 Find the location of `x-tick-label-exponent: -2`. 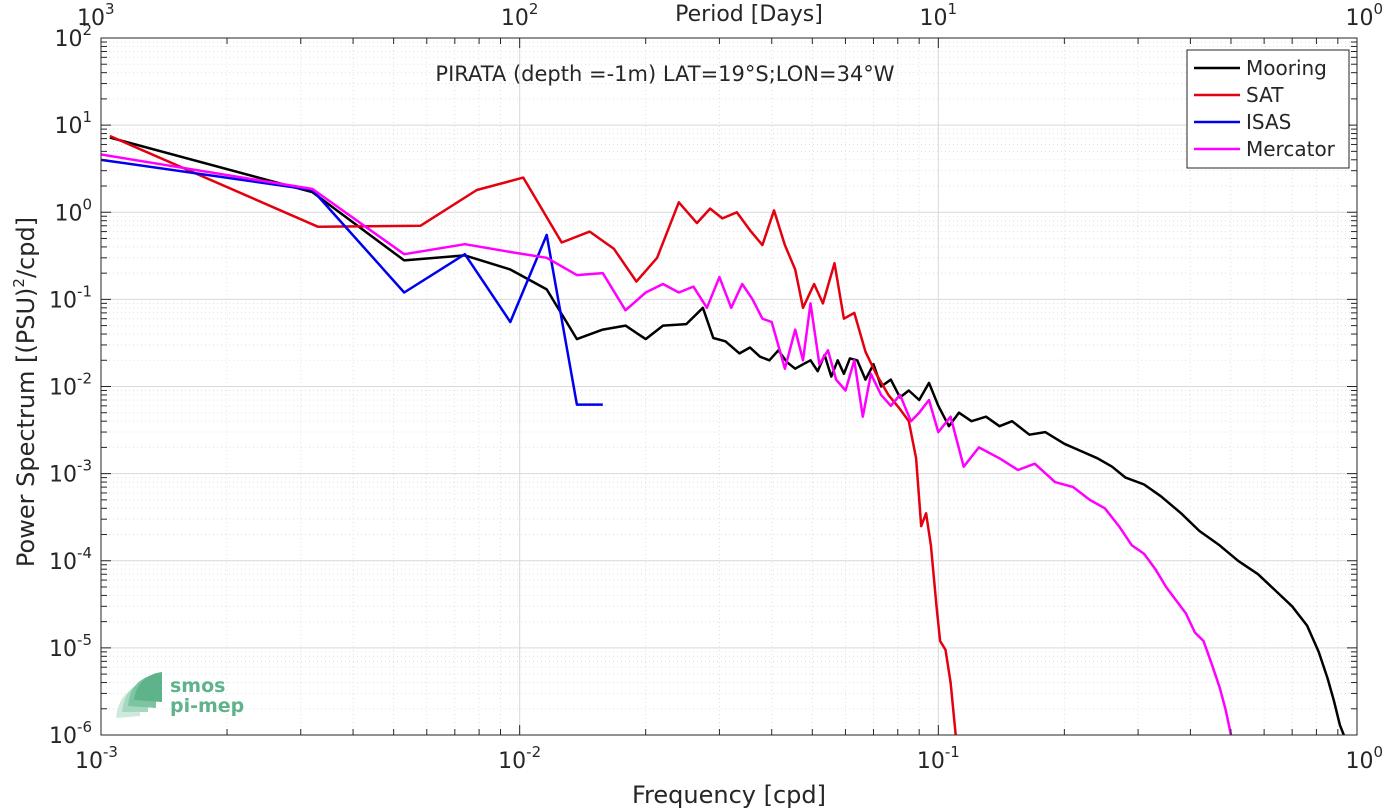

x-tick-label-exponent: -2 is located at coordinates (533, 752).